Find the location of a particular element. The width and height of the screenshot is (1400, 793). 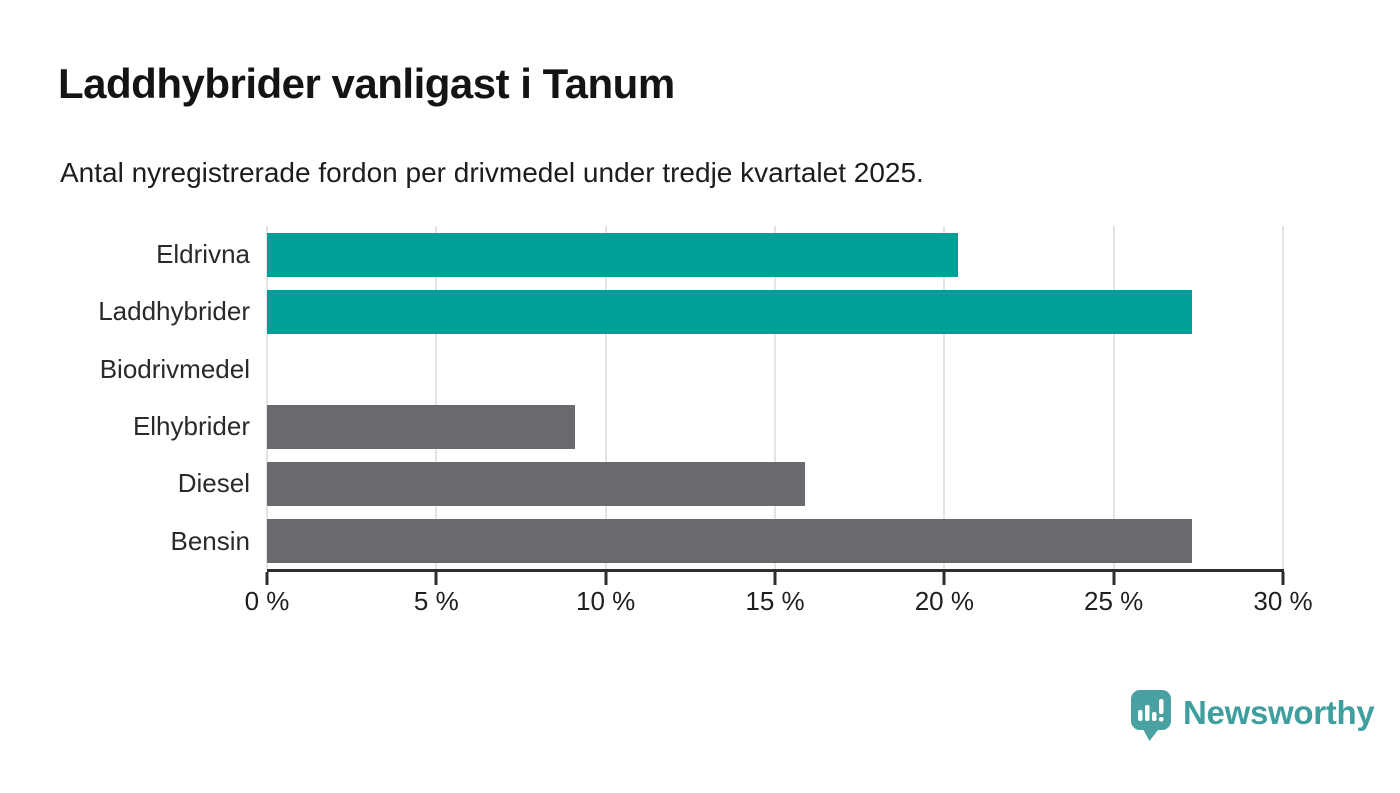

bar-row-elhybrider is located at coordinates (775, 426).